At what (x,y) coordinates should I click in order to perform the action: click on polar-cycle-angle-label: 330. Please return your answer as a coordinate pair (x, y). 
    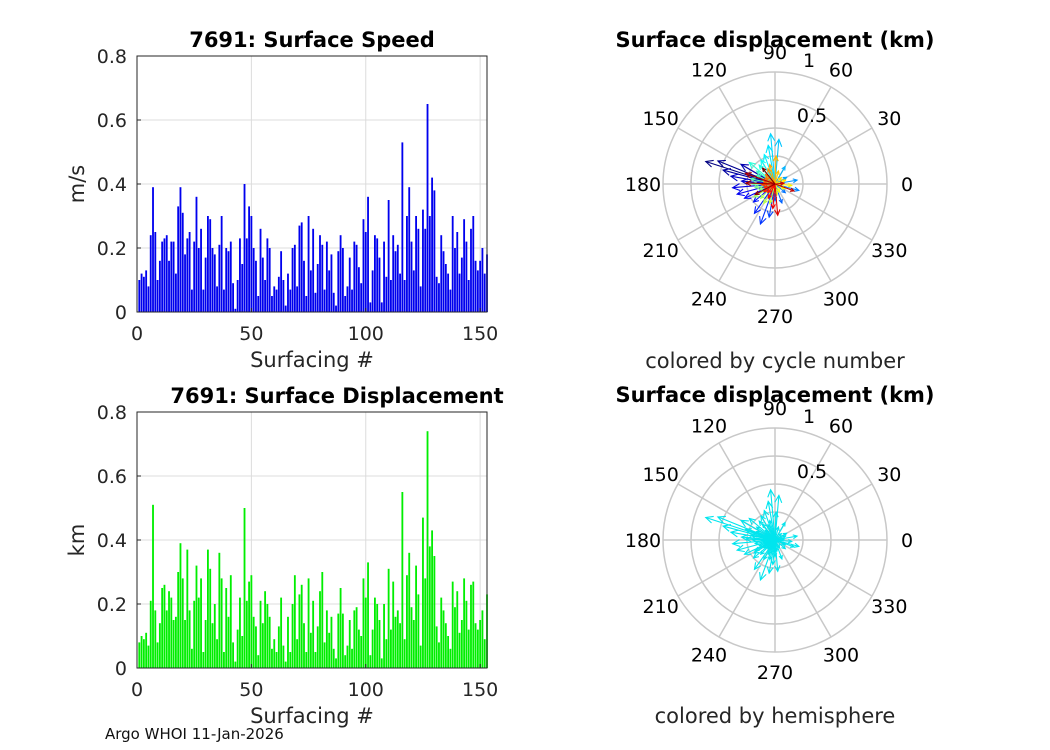
    Looking at the image, I should click on (889, 251).